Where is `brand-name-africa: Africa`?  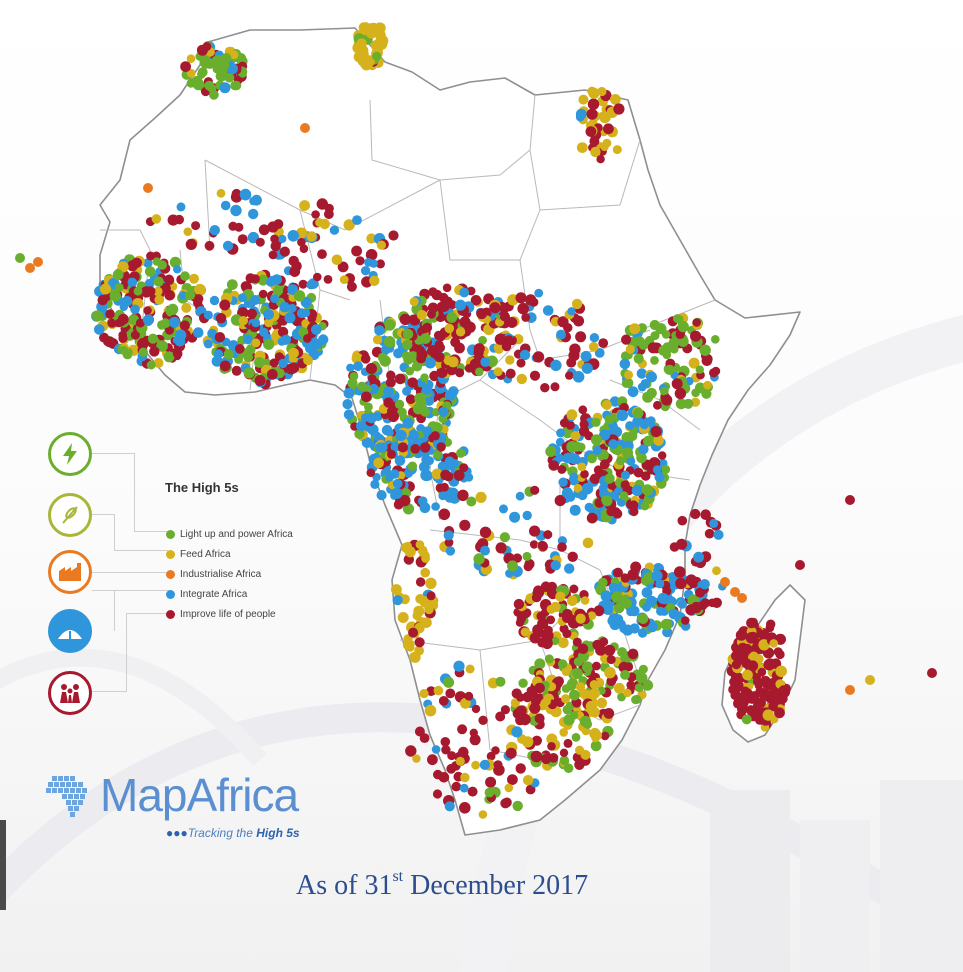
brand-name-africa: Africa is located at coordinates (242, 795).